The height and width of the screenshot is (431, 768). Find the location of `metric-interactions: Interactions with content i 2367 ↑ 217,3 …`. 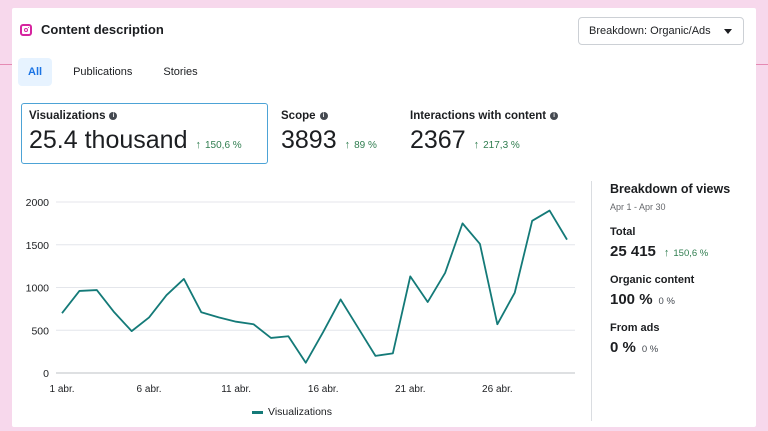

metric-interactions: Interactions with content i 2367 ↑ 217,3 … is located at coordinates (484, 129).